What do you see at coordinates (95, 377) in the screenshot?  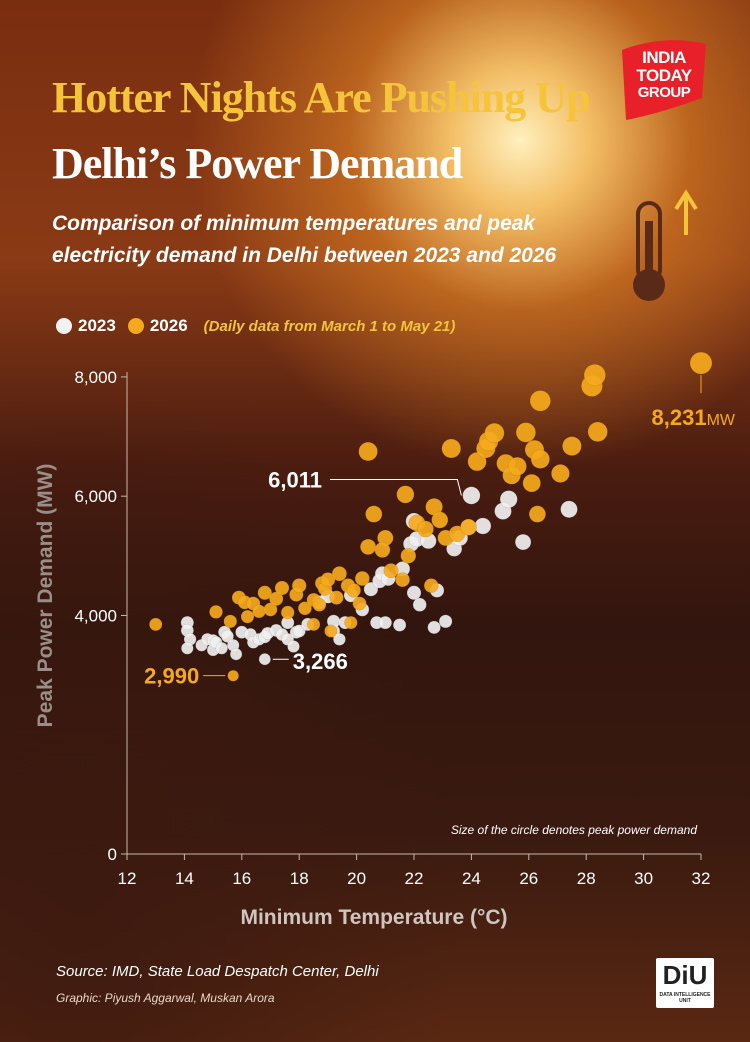 I see `y-tick-label: 8,000` at bounding box center [95, 377].